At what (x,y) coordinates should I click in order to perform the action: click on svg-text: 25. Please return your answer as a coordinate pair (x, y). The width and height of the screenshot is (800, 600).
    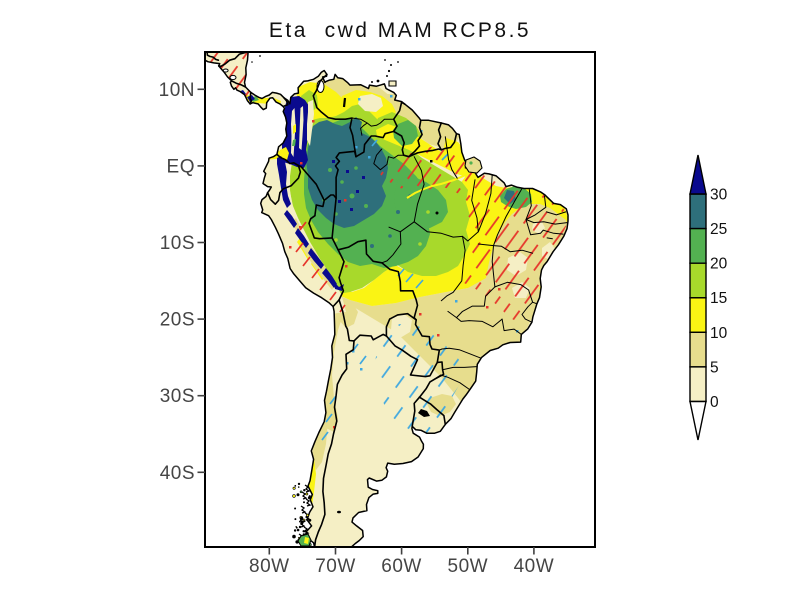
    Looking at the image, I should click on (718, 229).